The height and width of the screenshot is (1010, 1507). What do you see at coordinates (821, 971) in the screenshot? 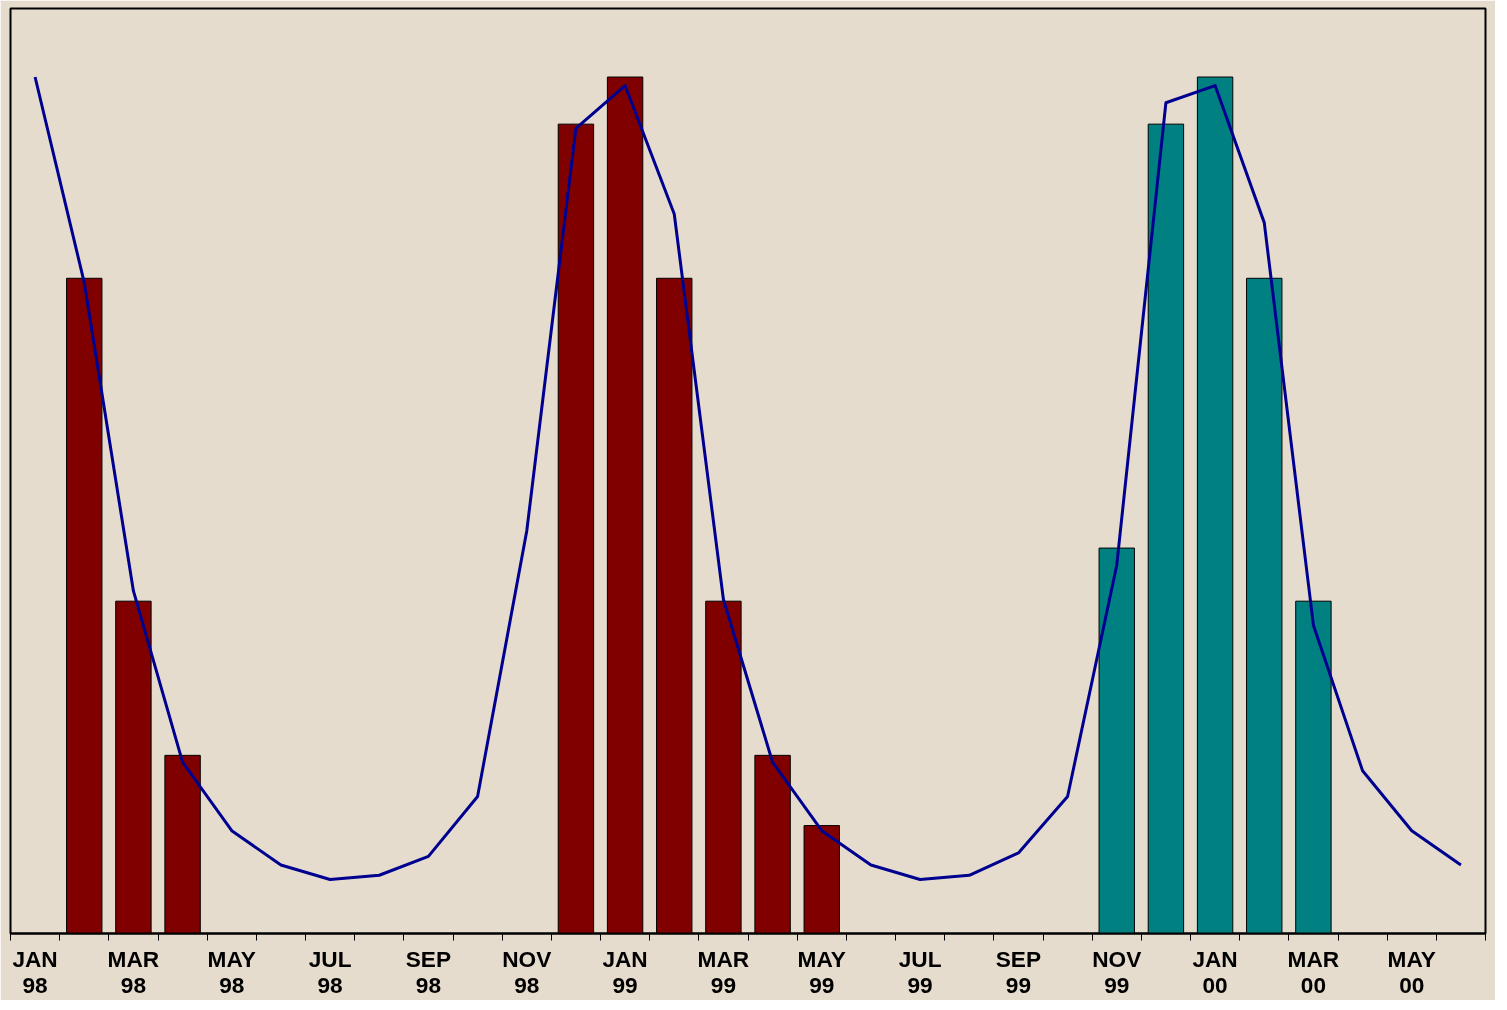
I see `x-tick-label: MAY 99` at bounding box center [821, 971].